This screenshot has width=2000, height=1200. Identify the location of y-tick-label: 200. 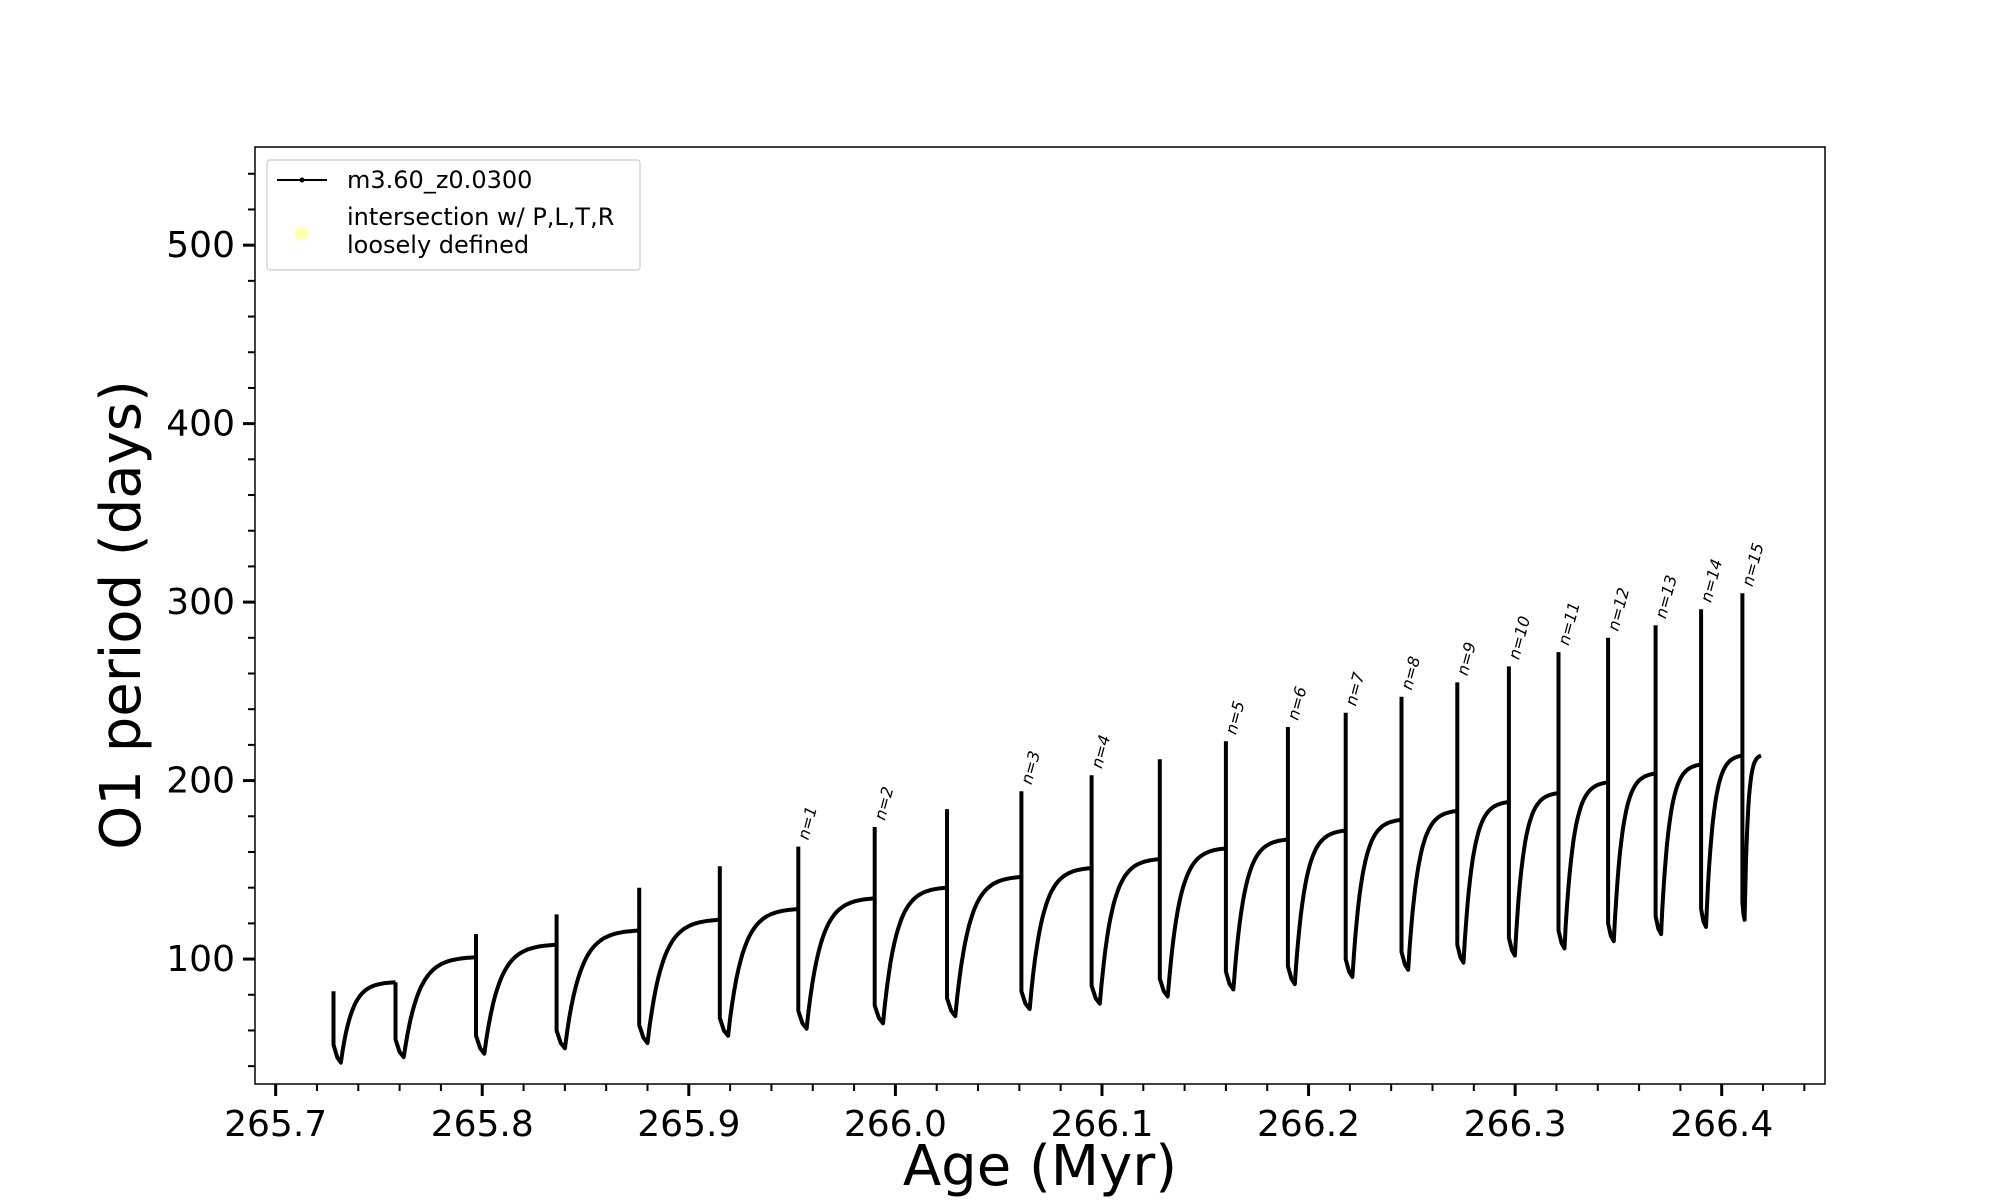
(200, 781).